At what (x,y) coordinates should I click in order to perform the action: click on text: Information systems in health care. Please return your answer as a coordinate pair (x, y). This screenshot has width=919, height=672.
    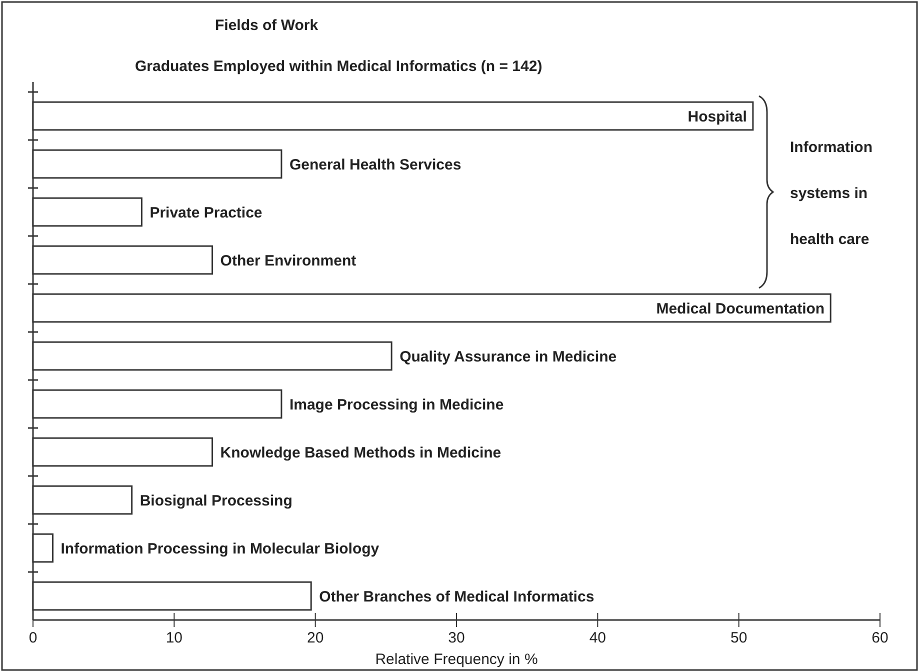
    Looking at the image, I should click on (831, 193).